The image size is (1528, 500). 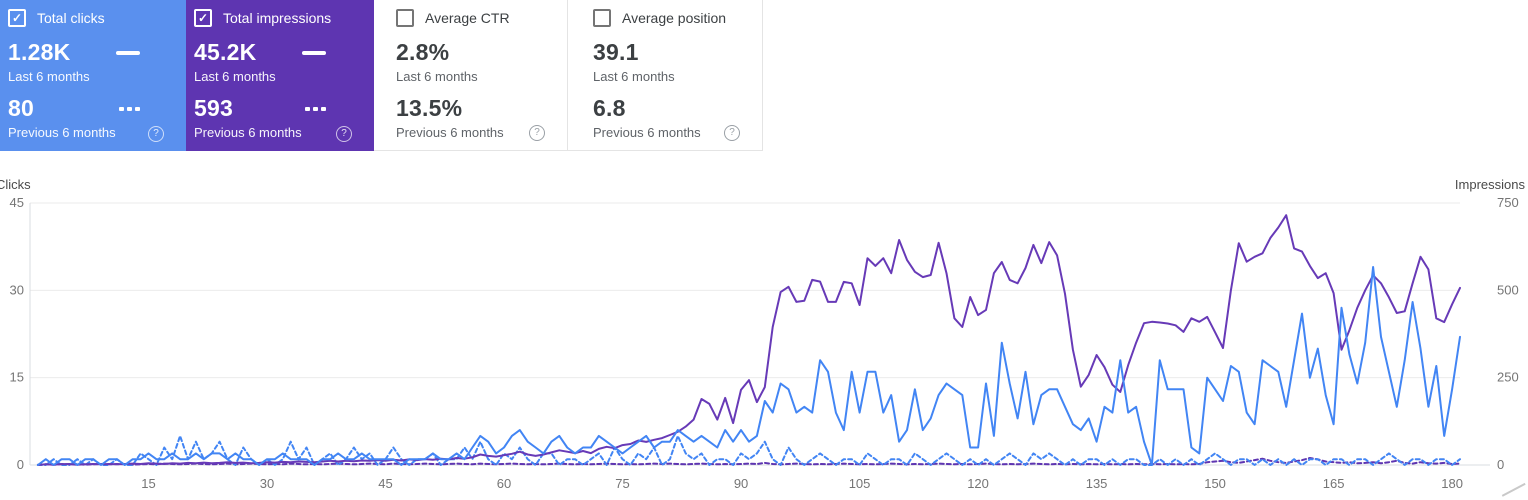 I want to click on previous-value: 80, so click(x=21, y=108).